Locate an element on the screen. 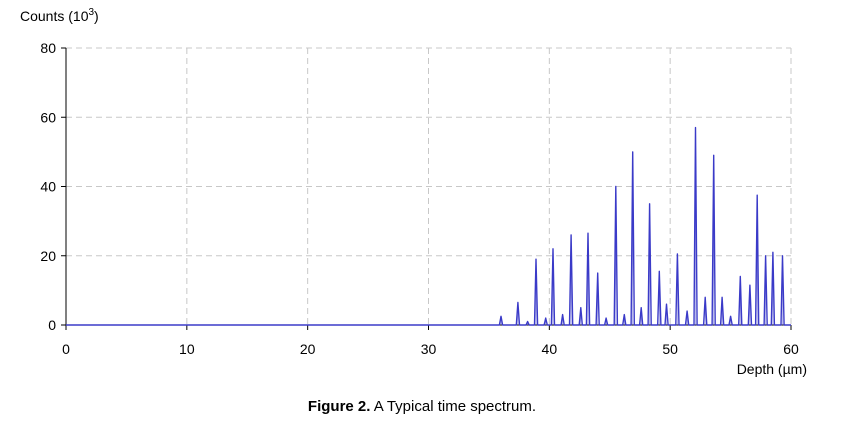 The width and height of the screenshot is (844, 431). x-tick-labels: 0 10 20 30 40 50 60 is located at coordinates (430, 349).